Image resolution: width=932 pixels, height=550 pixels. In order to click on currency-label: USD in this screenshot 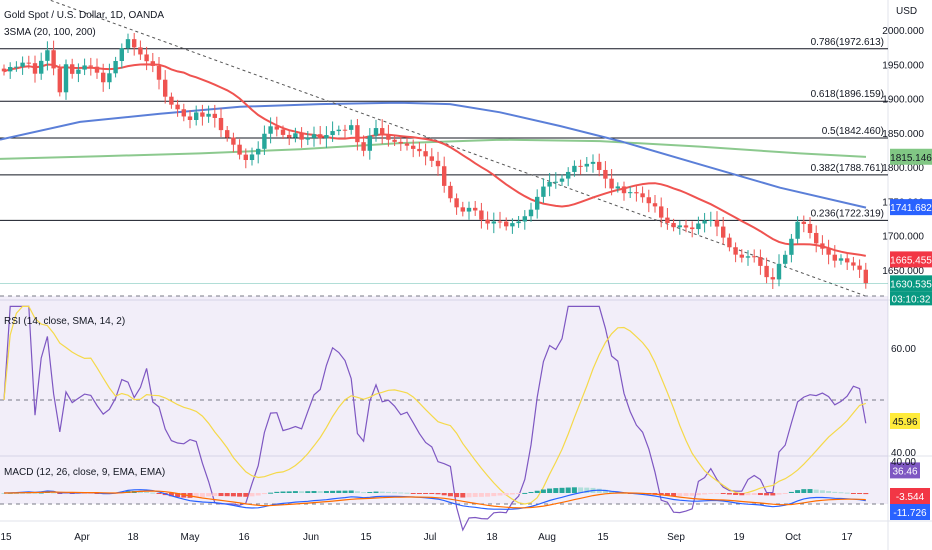, I will do `click(907, 11)`.